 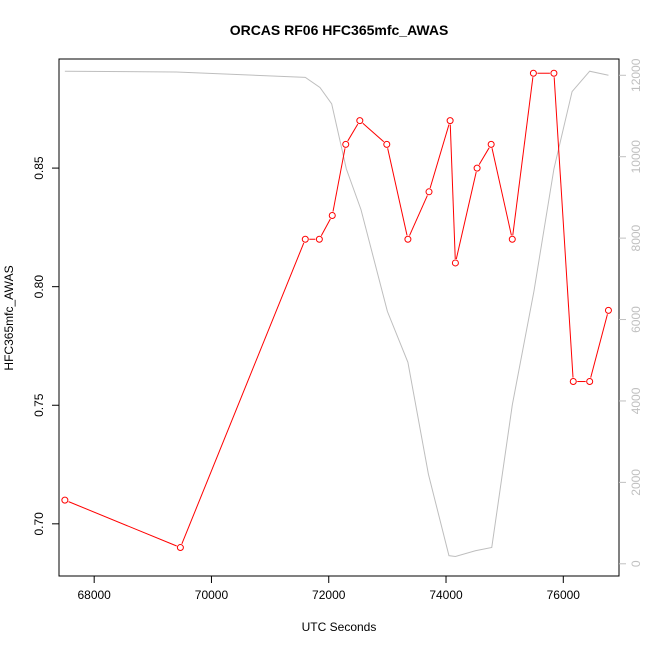 I want to click on y2-tick-label: 0, so click(x=636, y=563).